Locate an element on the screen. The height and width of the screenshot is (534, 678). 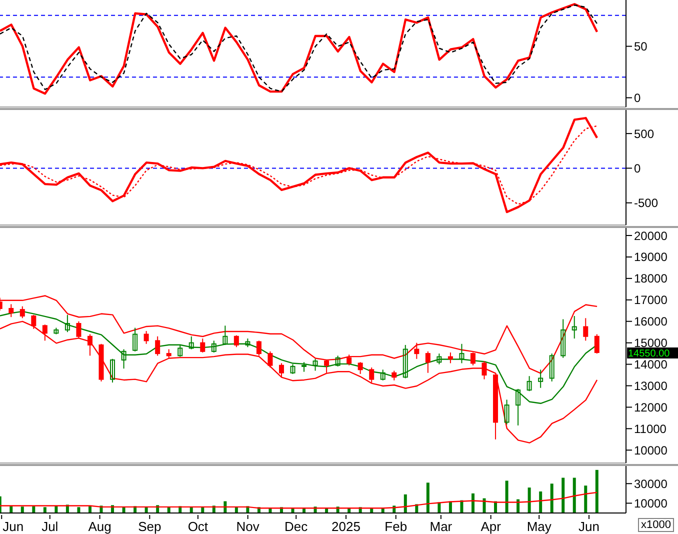
y-tick-label: 14000 is located at coordinates (651, 365).